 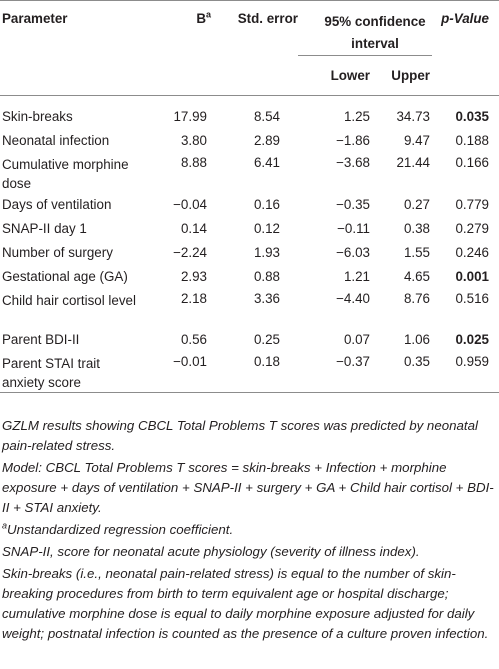 I want to click on cell-b: 2.18, so click(x=193, y=298).